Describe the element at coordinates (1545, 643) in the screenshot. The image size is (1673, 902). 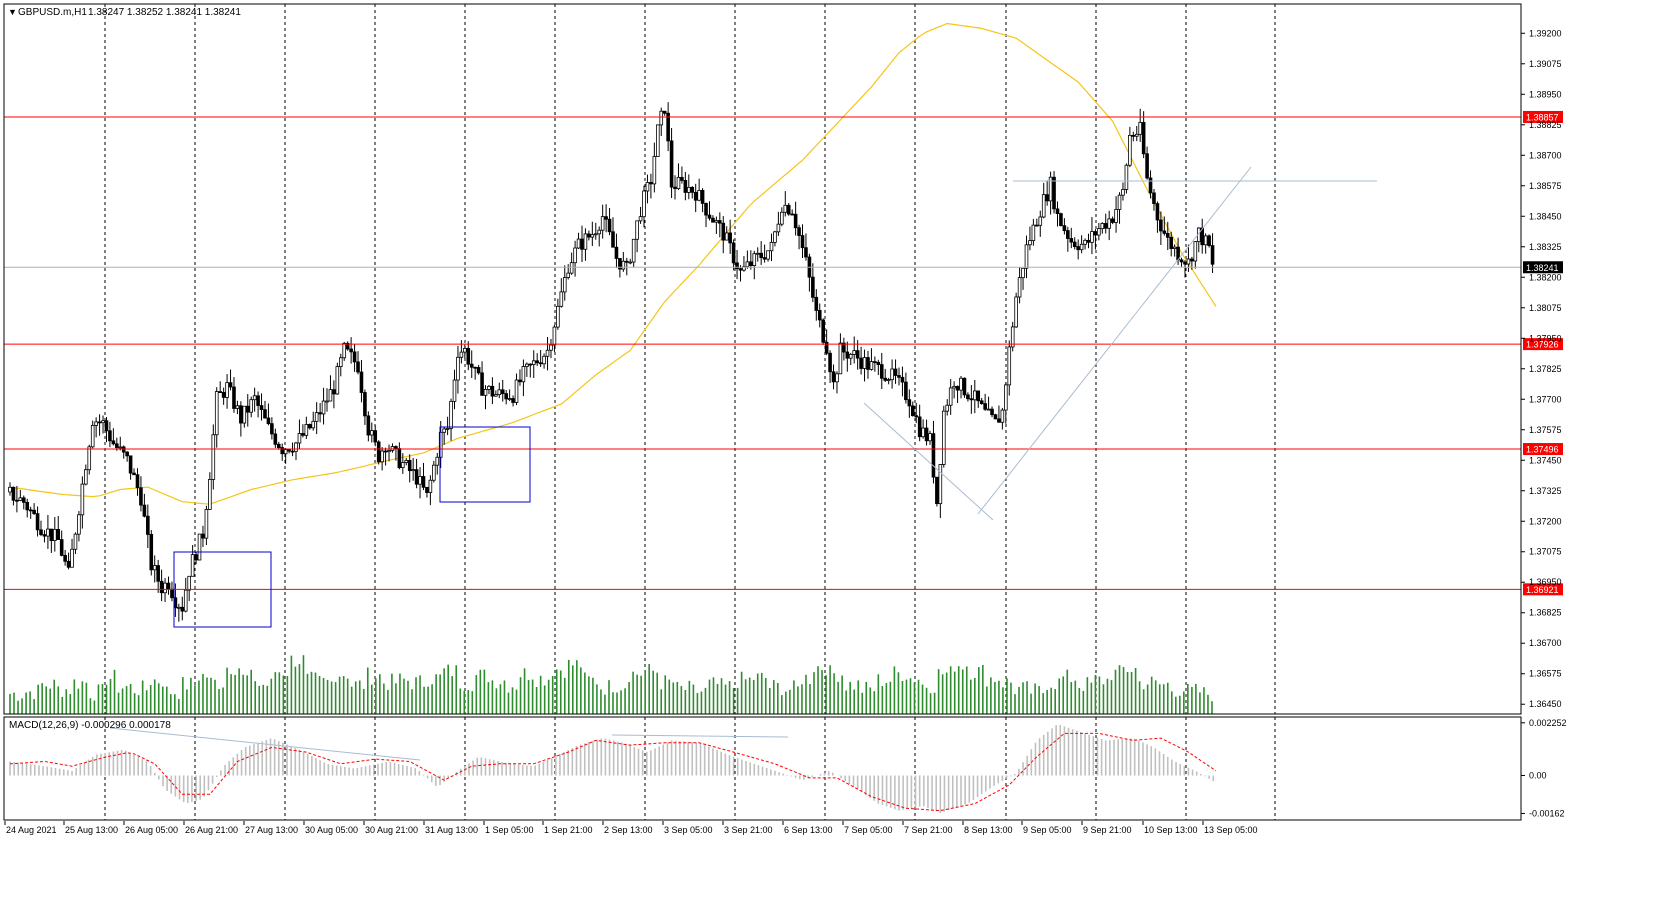
I see `y-tick-label: 1.36700` at that location.